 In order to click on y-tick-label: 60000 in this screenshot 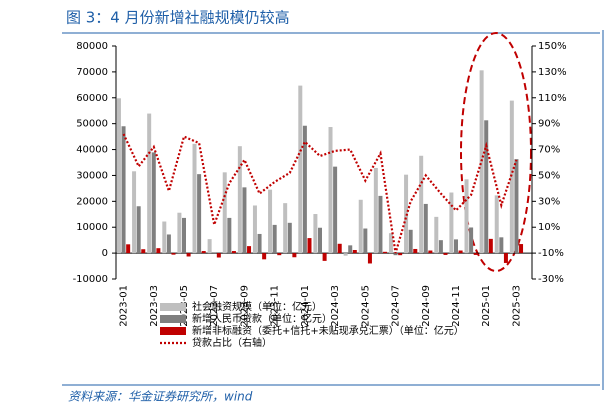, I will do `click(92, 98)`.